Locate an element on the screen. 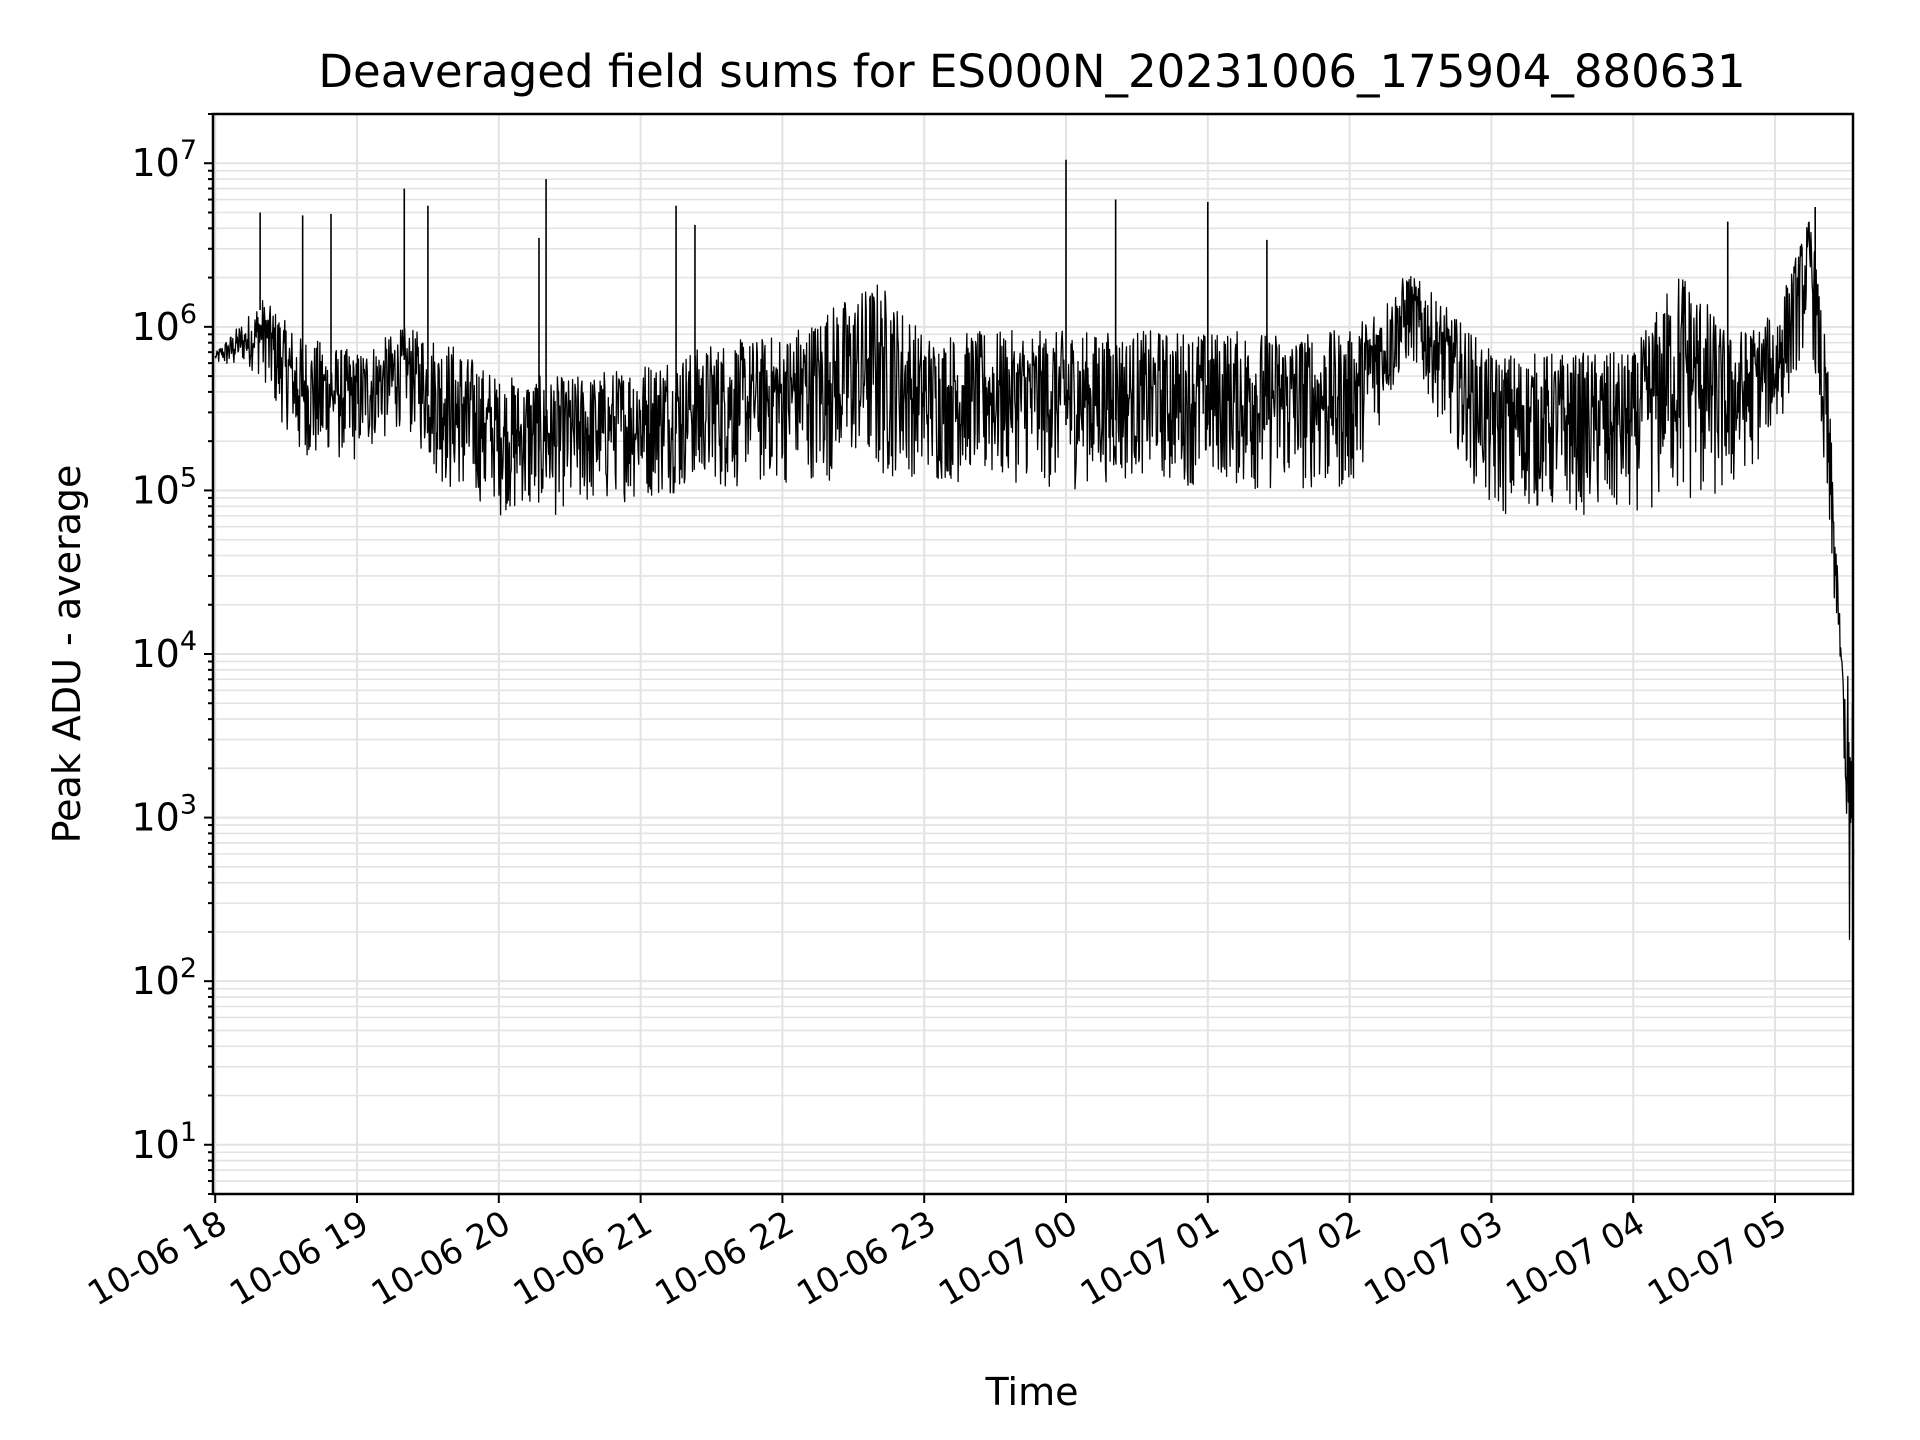 The height and width of the screenshot is (1440, 1920). y-tick-exponent: 3 is located at coordinates (188, 805).